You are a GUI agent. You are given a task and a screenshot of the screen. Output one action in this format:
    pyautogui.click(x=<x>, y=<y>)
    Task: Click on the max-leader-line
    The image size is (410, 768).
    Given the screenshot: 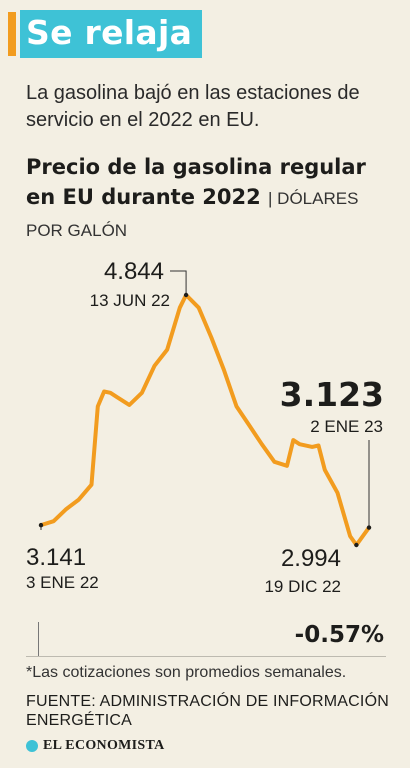 What is the action you would take?
    pyautogui.click(x=178, y=282)
    